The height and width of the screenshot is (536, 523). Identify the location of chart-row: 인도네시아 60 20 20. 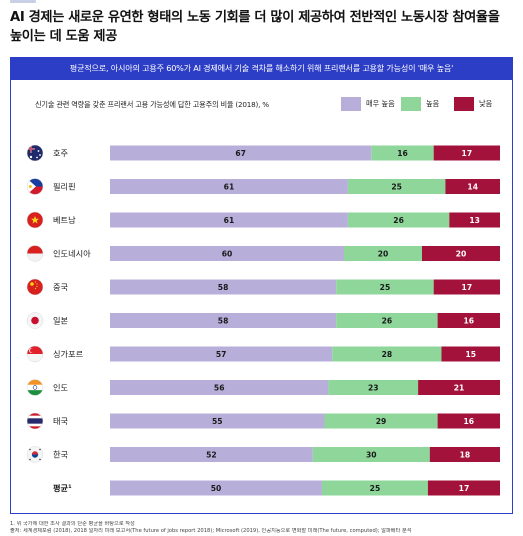
(263, 253).